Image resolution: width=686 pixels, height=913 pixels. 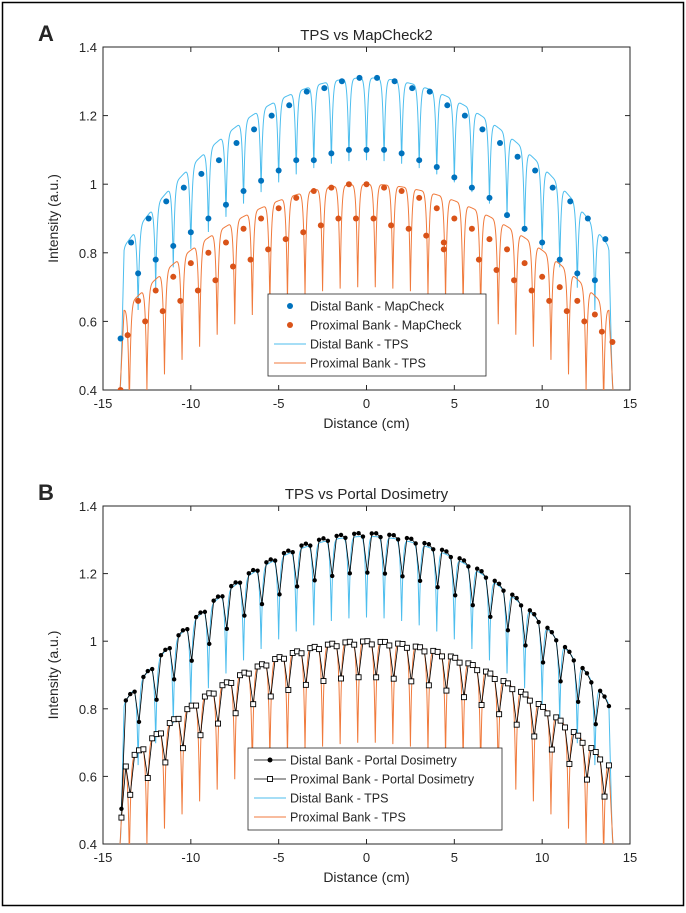 I want to click on y-tick-label: 1.4, so click(x=88, y=506).